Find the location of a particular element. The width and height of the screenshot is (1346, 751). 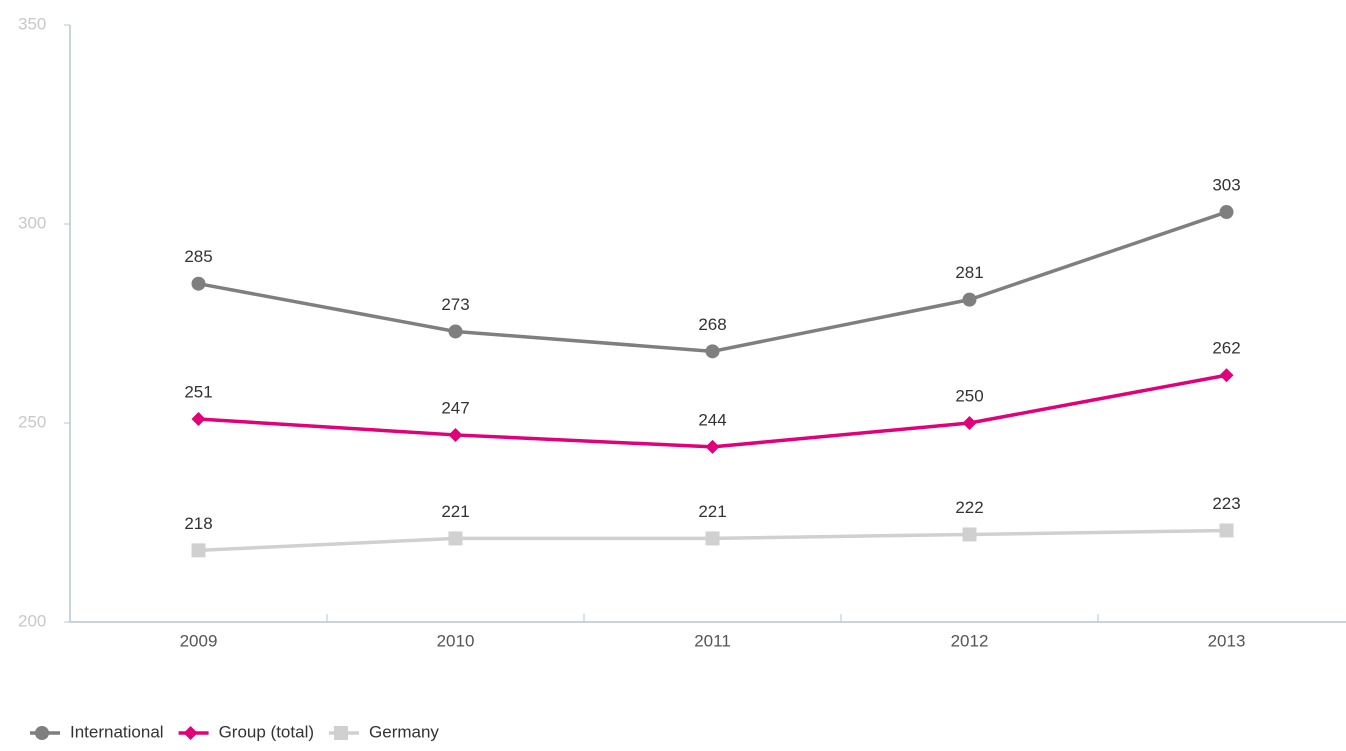

legend-item: Germany is located at coordinates (384, 731).